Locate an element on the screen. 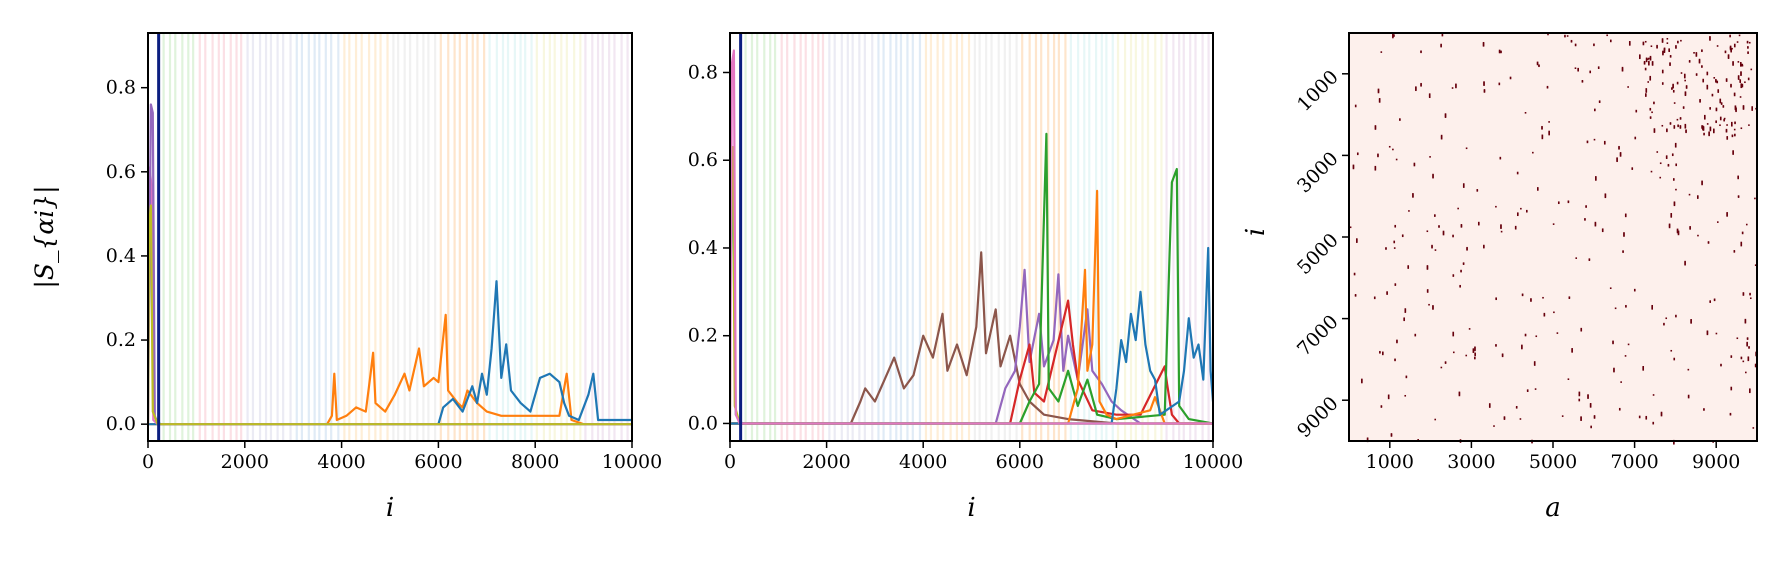  y-tick-label: 3000 is located at coordinates (1318, 173).